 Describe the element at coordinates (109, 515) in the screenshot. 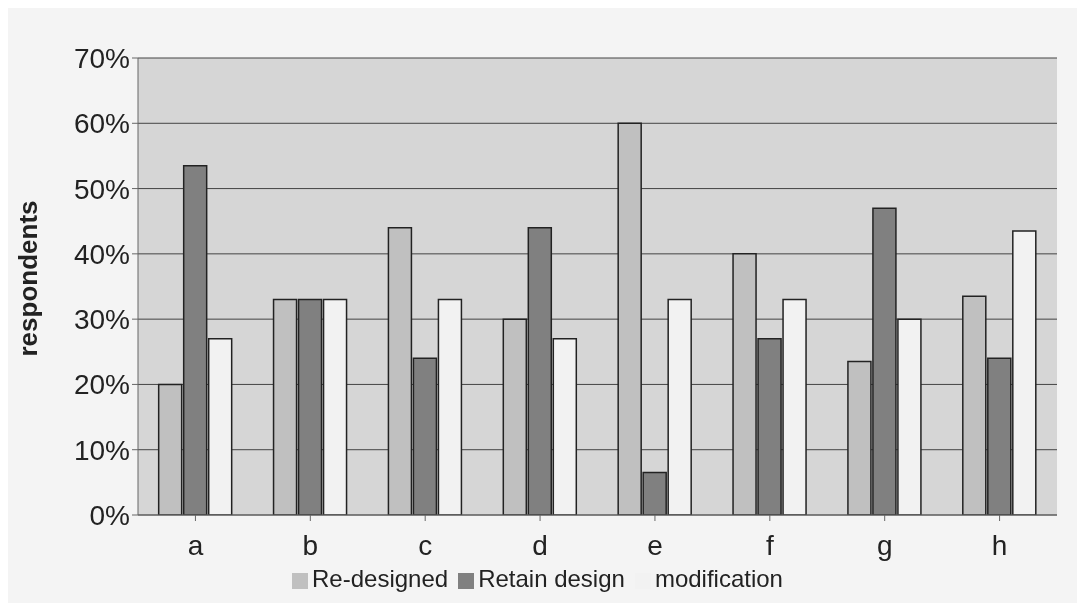

I see `y-tick-label: 0%` at that location.